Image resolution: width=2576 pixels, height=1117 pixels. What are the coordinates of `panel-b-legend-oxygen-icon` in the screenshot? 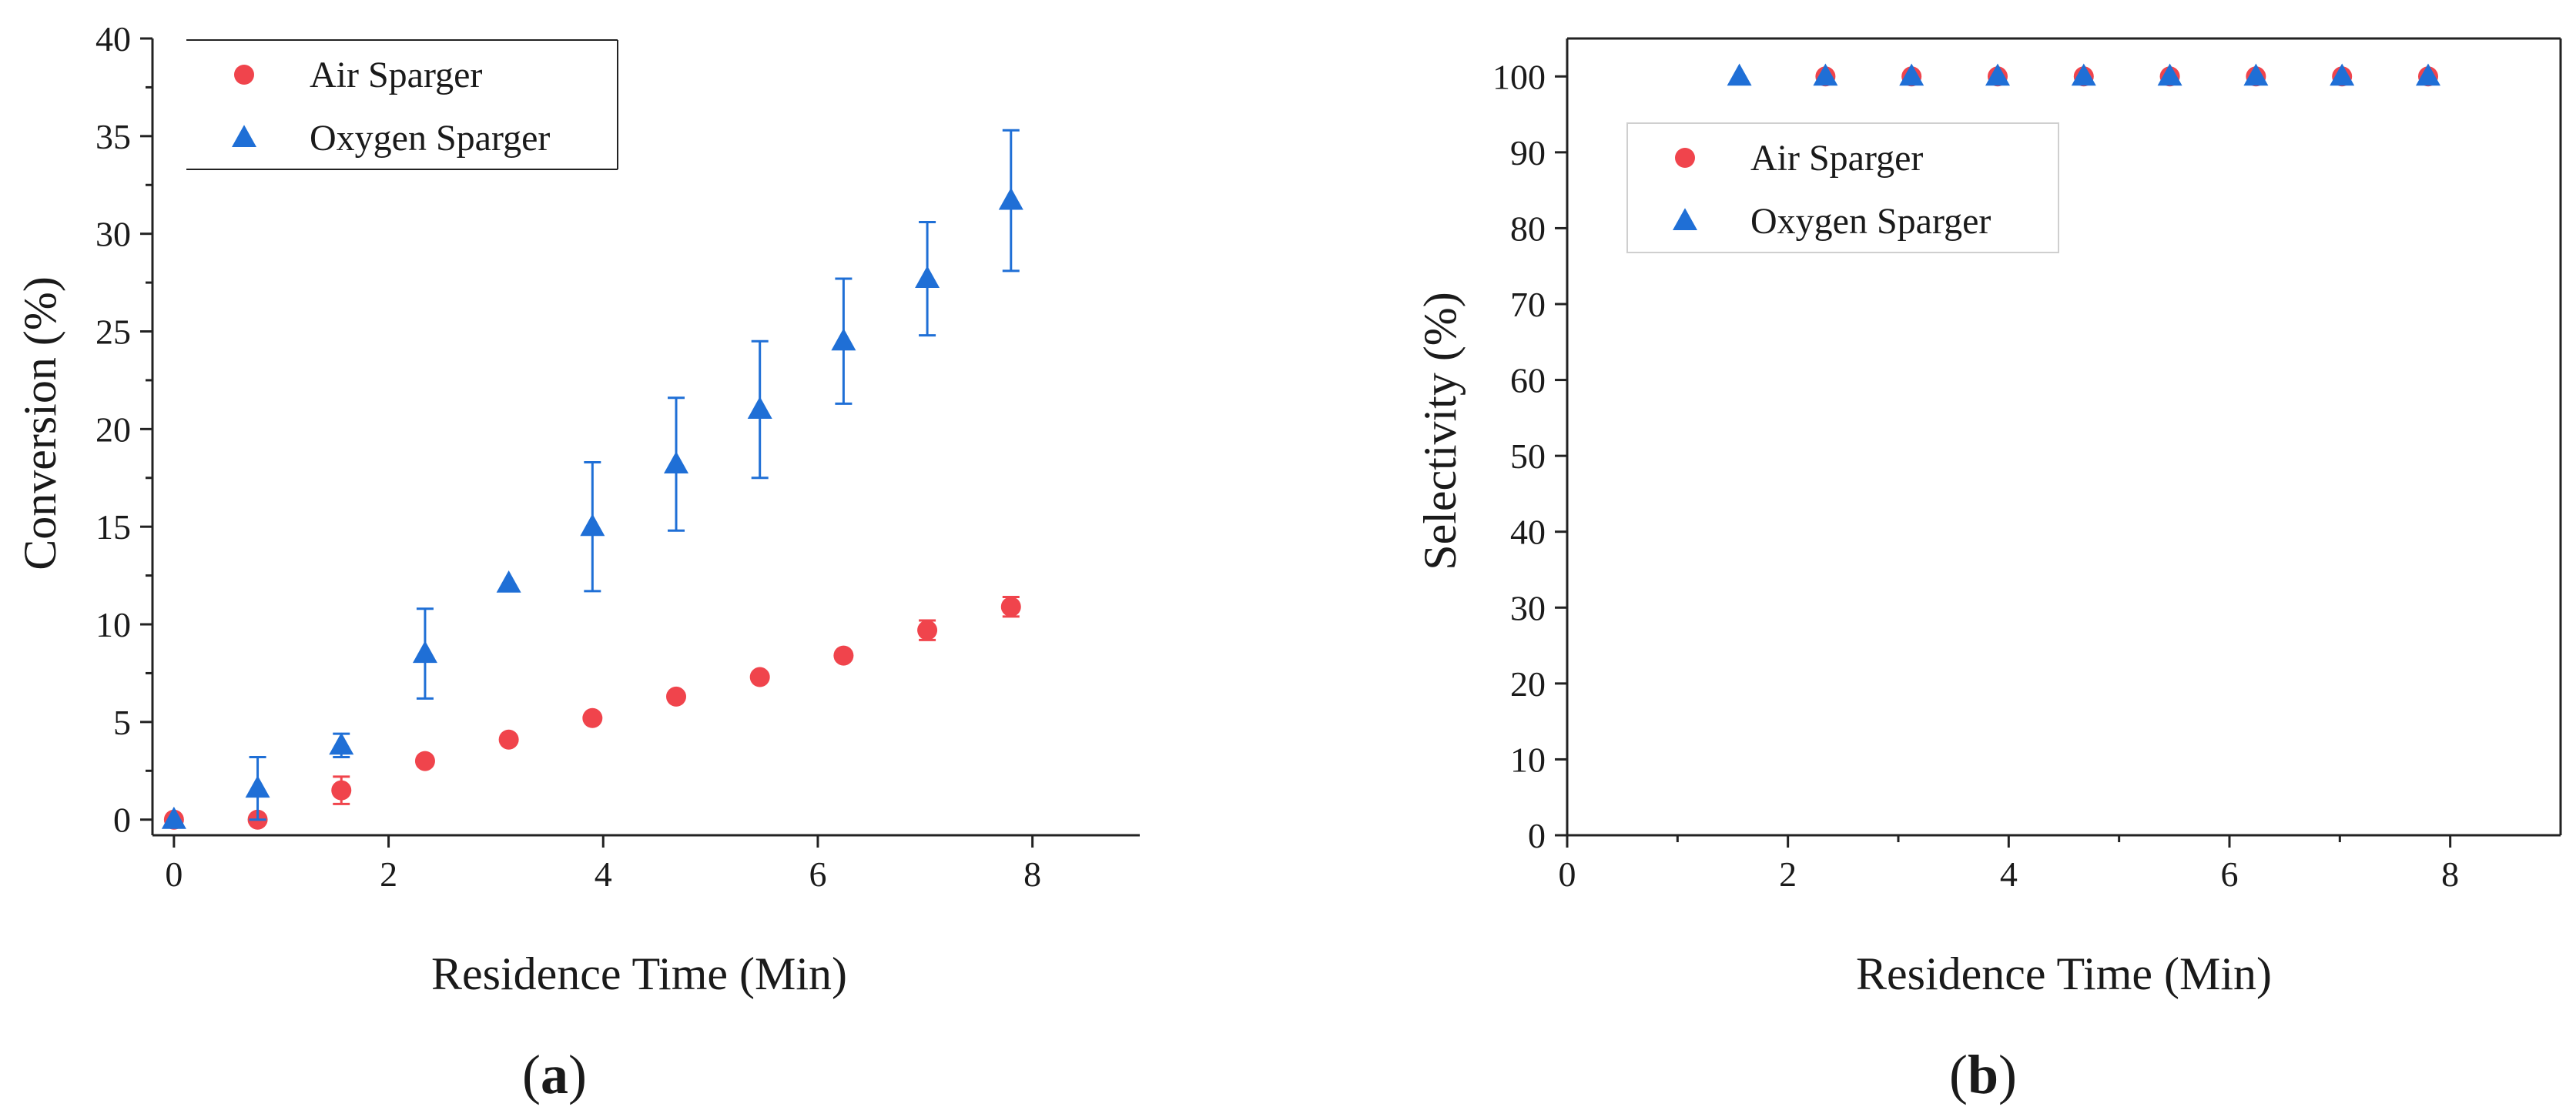 It's located at (1685, 219).